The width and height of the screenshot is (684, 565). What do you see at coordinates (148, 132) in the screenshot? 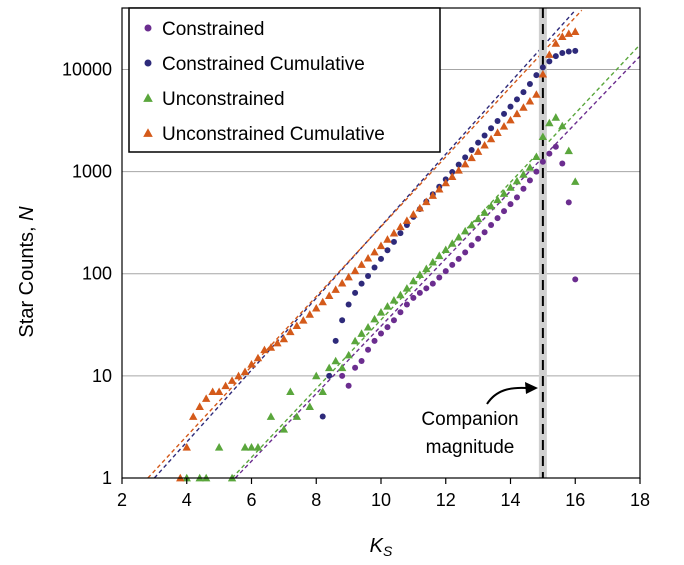
I see `legend-marker-unconstrained-cumulative` at bounding box center [148, 132].